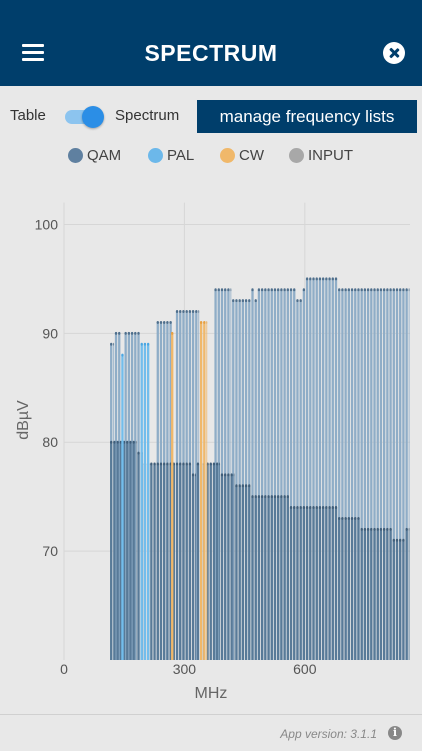 This screenshot has height=751, width=422. I want to click on bar-cap-pal, so click(148, 344).